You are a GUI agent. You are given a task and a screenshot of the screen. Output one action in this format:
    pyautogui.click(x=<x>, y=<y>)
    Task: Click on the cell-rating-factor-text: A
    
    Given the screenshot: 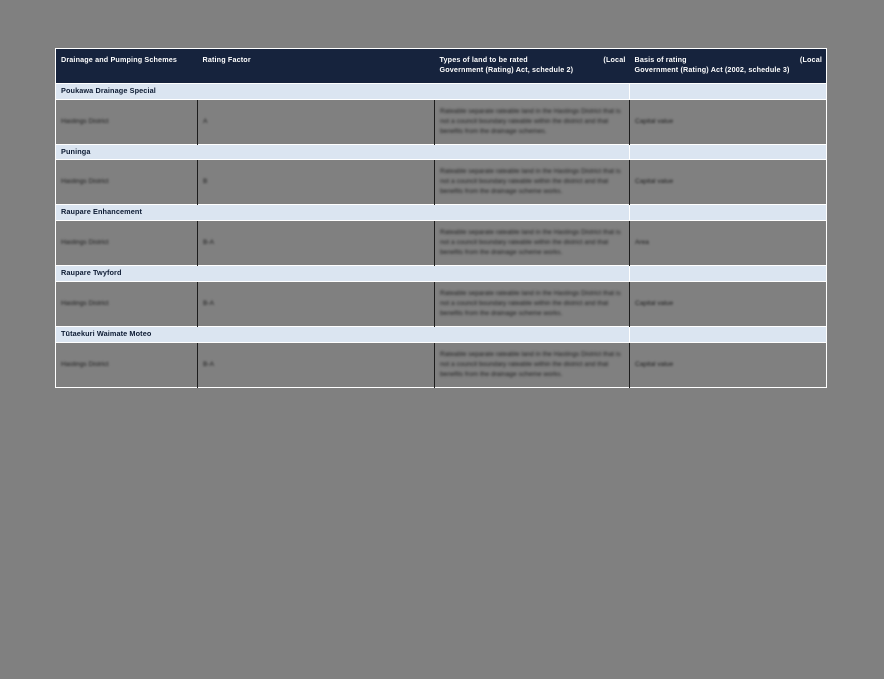 What is the action you would take?
    pyautogui.click(x=205, y=121)
    